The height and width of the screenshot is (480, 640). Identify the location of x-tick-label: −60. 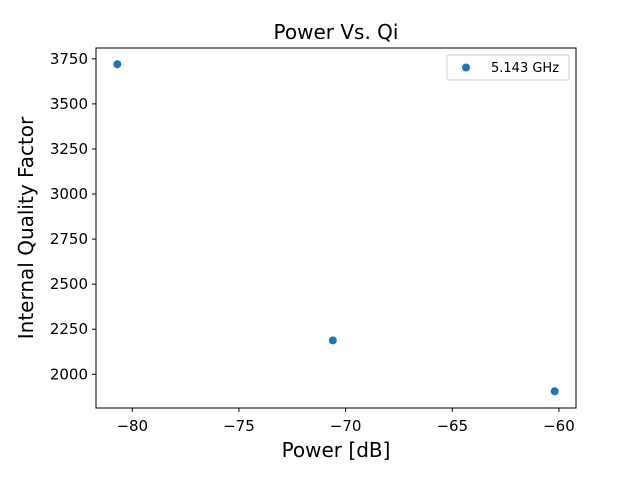
(559, 426).